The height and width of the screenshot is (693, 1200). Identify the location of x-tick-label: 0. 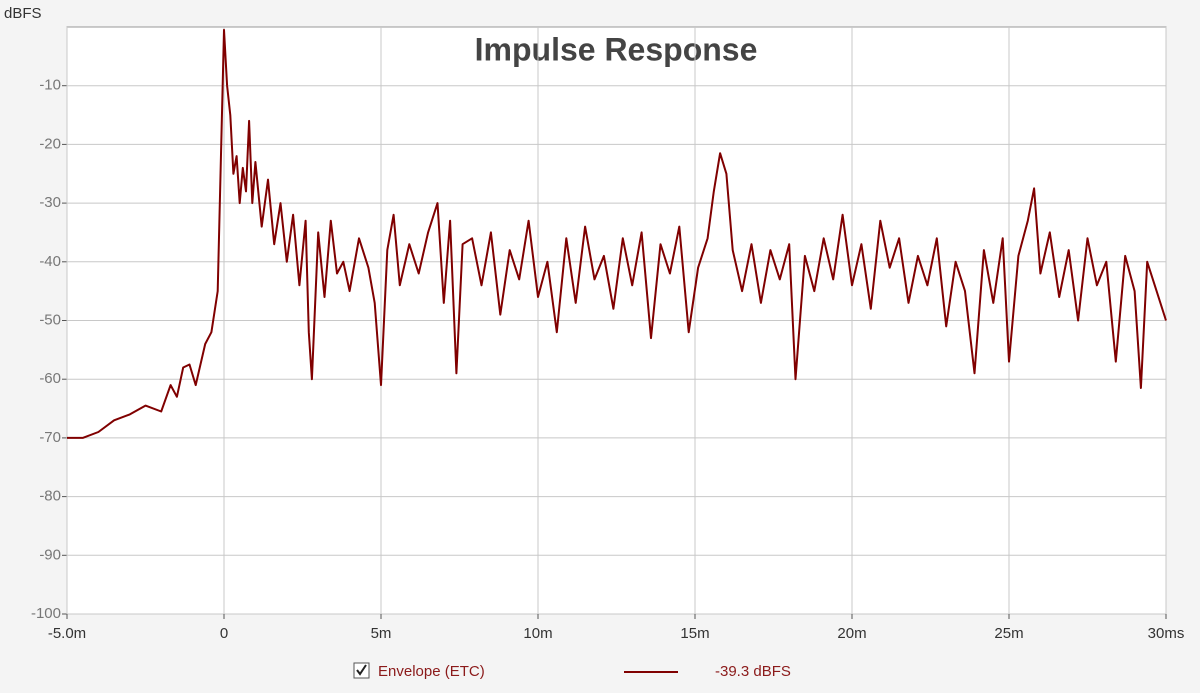
(224, 633).